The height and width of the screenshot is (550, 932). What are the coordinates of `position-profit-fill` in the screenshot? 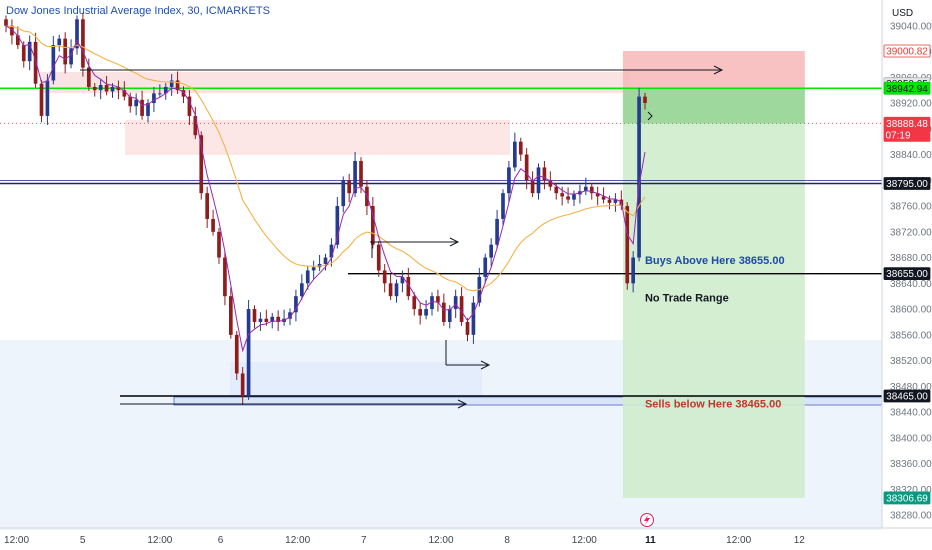 It's located at (713, 106).